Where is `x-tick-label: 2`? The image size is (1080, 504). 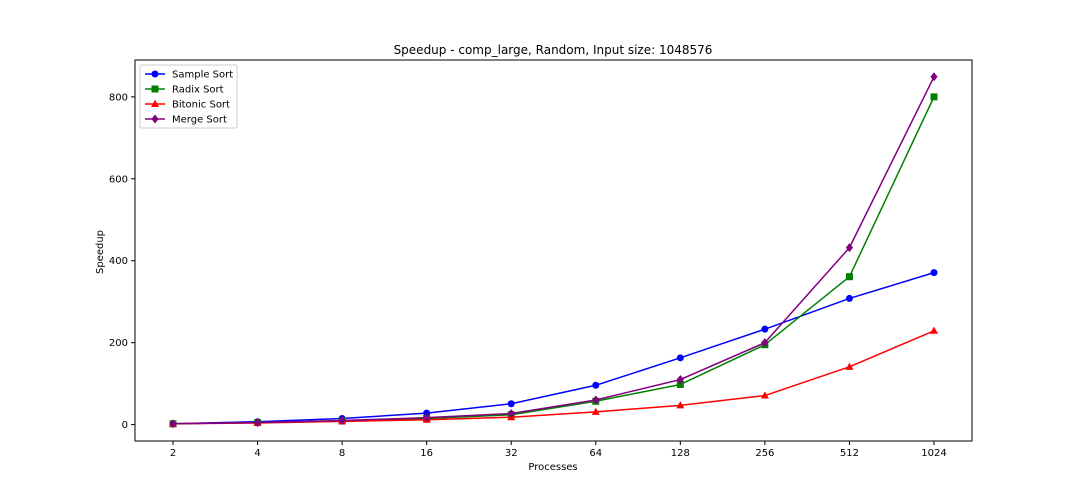
x-tick-label: 2 is located at coordinates (173, 453).